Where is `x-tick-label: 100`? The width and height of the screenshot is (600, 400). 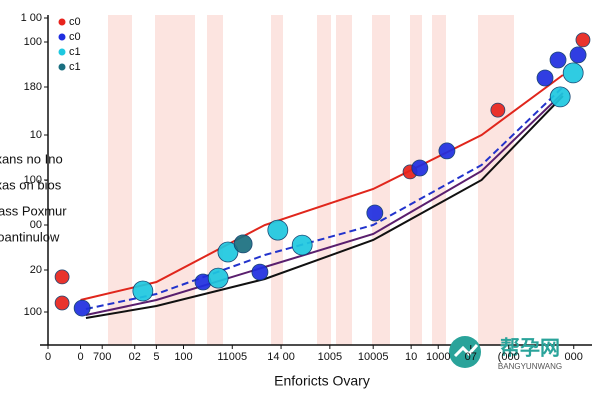
x-tick-label: 100 is located at coordinates (183, 357).